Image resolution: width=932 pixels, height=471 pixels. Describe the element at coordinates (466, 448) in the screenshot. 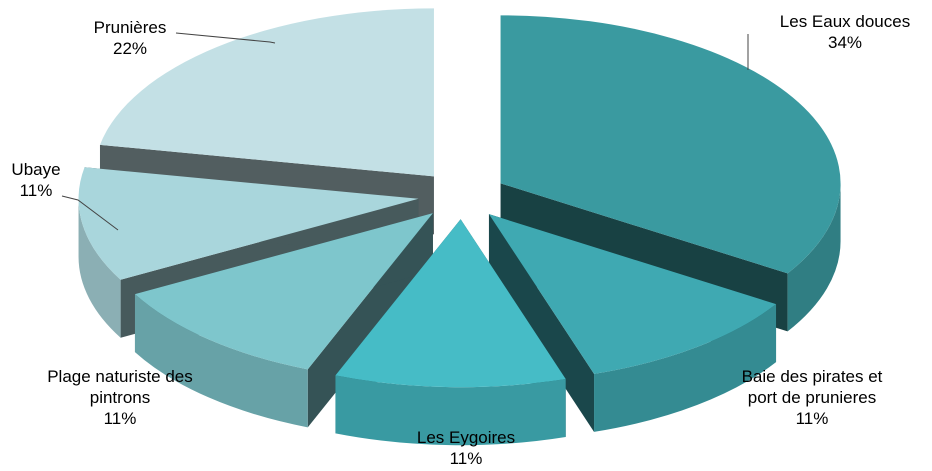

I see `data-label-les-eygoires: Les Eygoires 11%` at that location.